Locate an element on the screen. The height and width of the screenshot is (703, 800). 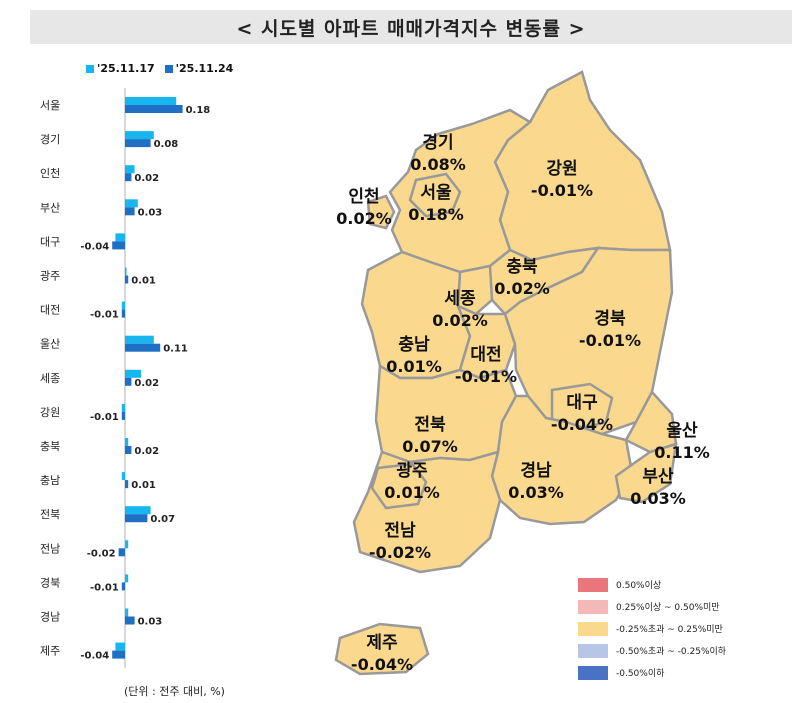
map-region-name: 인천 is located at coordinates (363, 197).